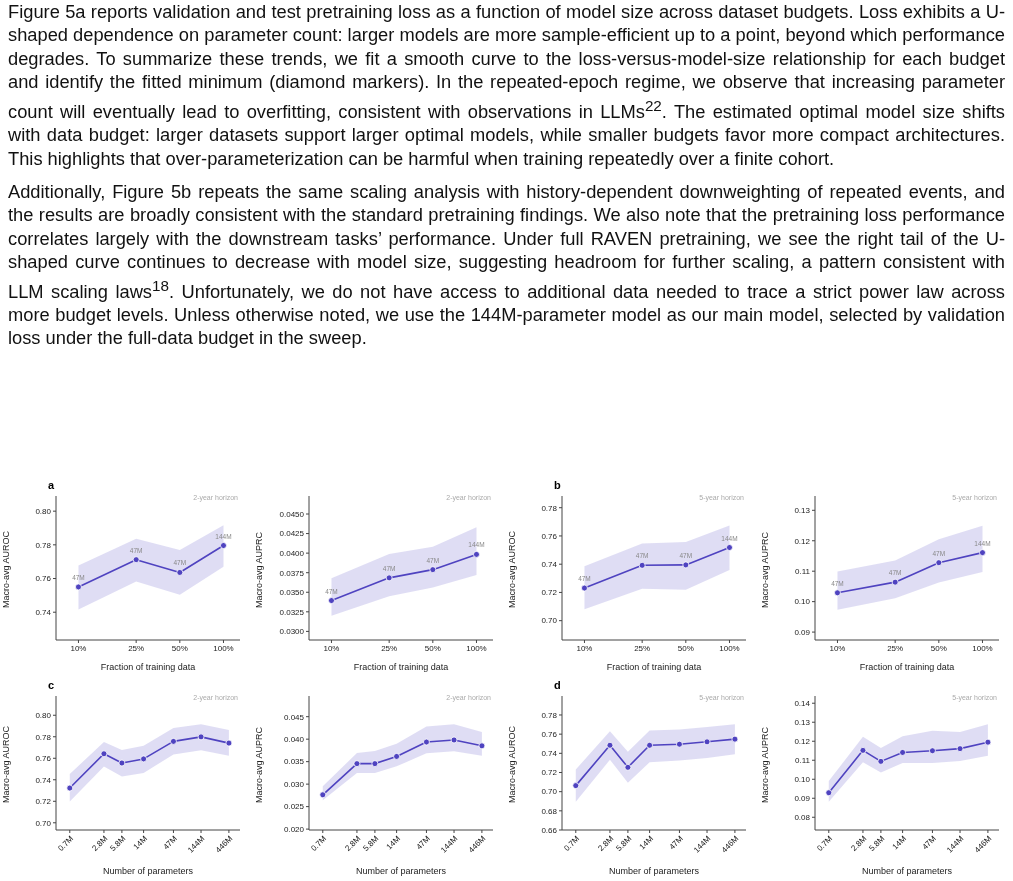  Describe the element at coordinates (549, 811) in the screenshot. I see `y-tick-label: 0.68` at that location.